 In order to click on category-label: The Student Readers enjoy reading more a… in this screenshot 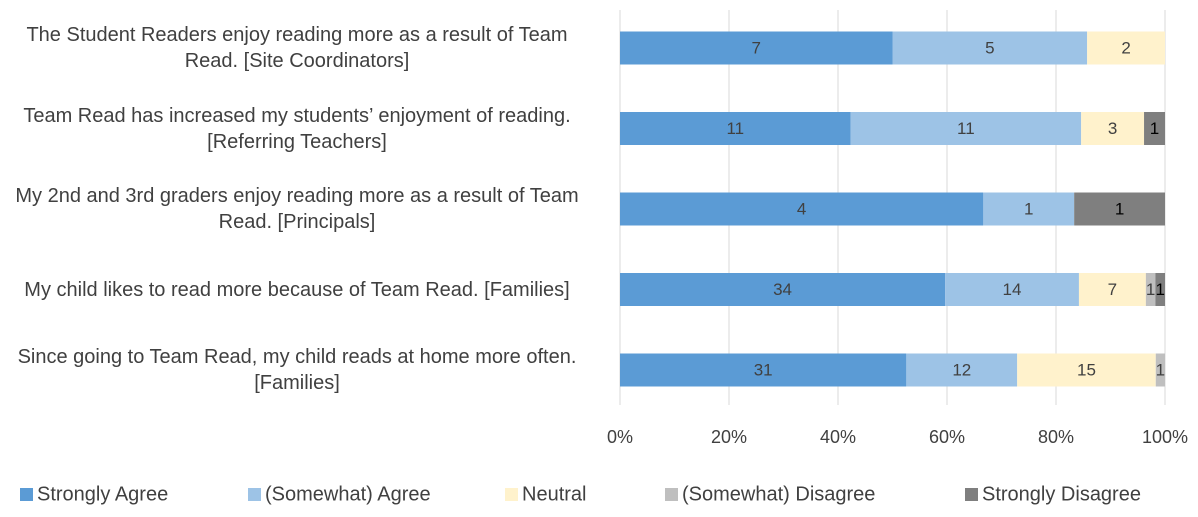, I will do `click(297, 48)`.